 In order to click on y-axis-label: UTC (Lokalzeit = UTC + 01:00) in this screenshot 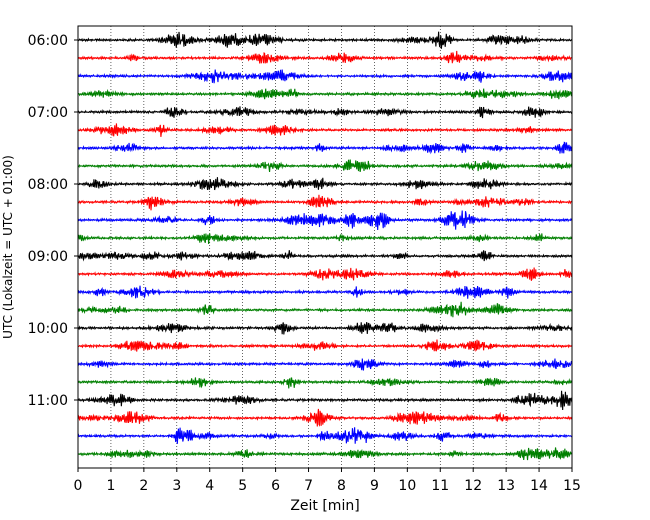, I will do `click(8, 247)`.